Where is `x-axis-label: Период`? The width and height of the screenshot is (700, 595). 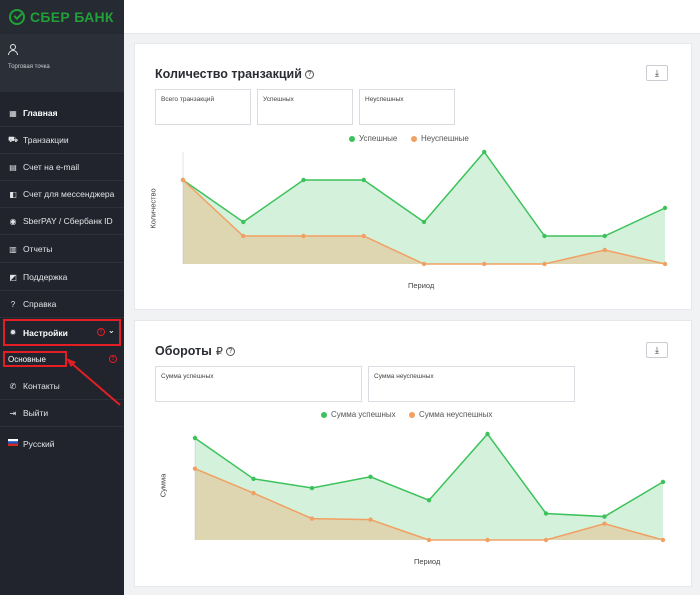 x-axis-label: Период is located at coordinates (427, 561).